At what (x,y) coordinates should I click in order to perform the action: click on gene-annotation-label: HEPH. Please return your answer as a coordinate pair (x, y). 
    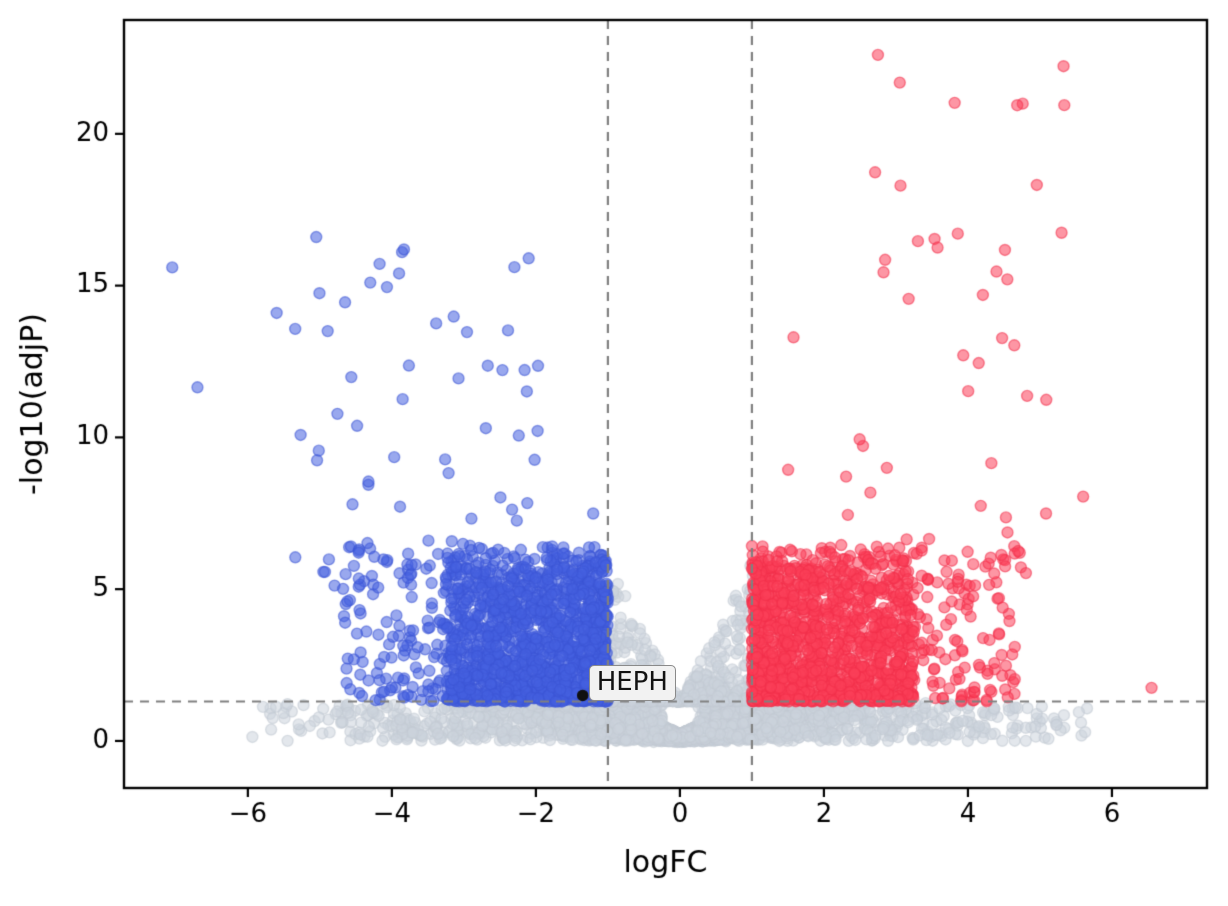
    Looking at the image, I should click on (632, 683).